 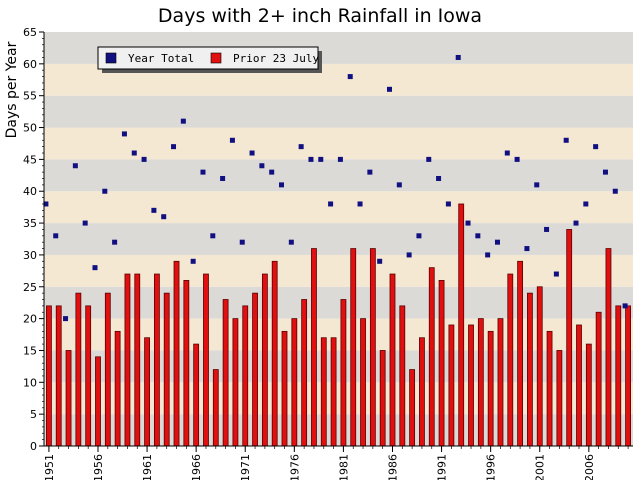 What do you see at coordinates (147, 467) in the screenshot?
I see `x-tick-label: 1961` at bounding box center [147, 467].